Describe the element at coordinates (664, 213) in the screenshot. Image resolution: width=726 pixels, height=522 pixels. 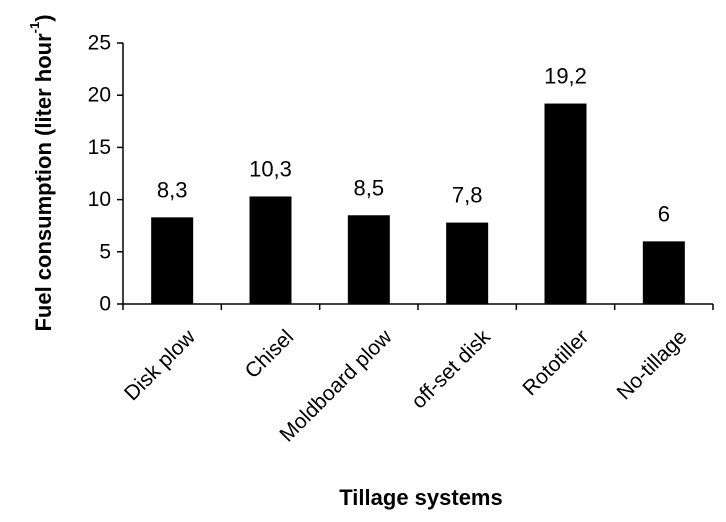
I see `data-label: 6` at that location.